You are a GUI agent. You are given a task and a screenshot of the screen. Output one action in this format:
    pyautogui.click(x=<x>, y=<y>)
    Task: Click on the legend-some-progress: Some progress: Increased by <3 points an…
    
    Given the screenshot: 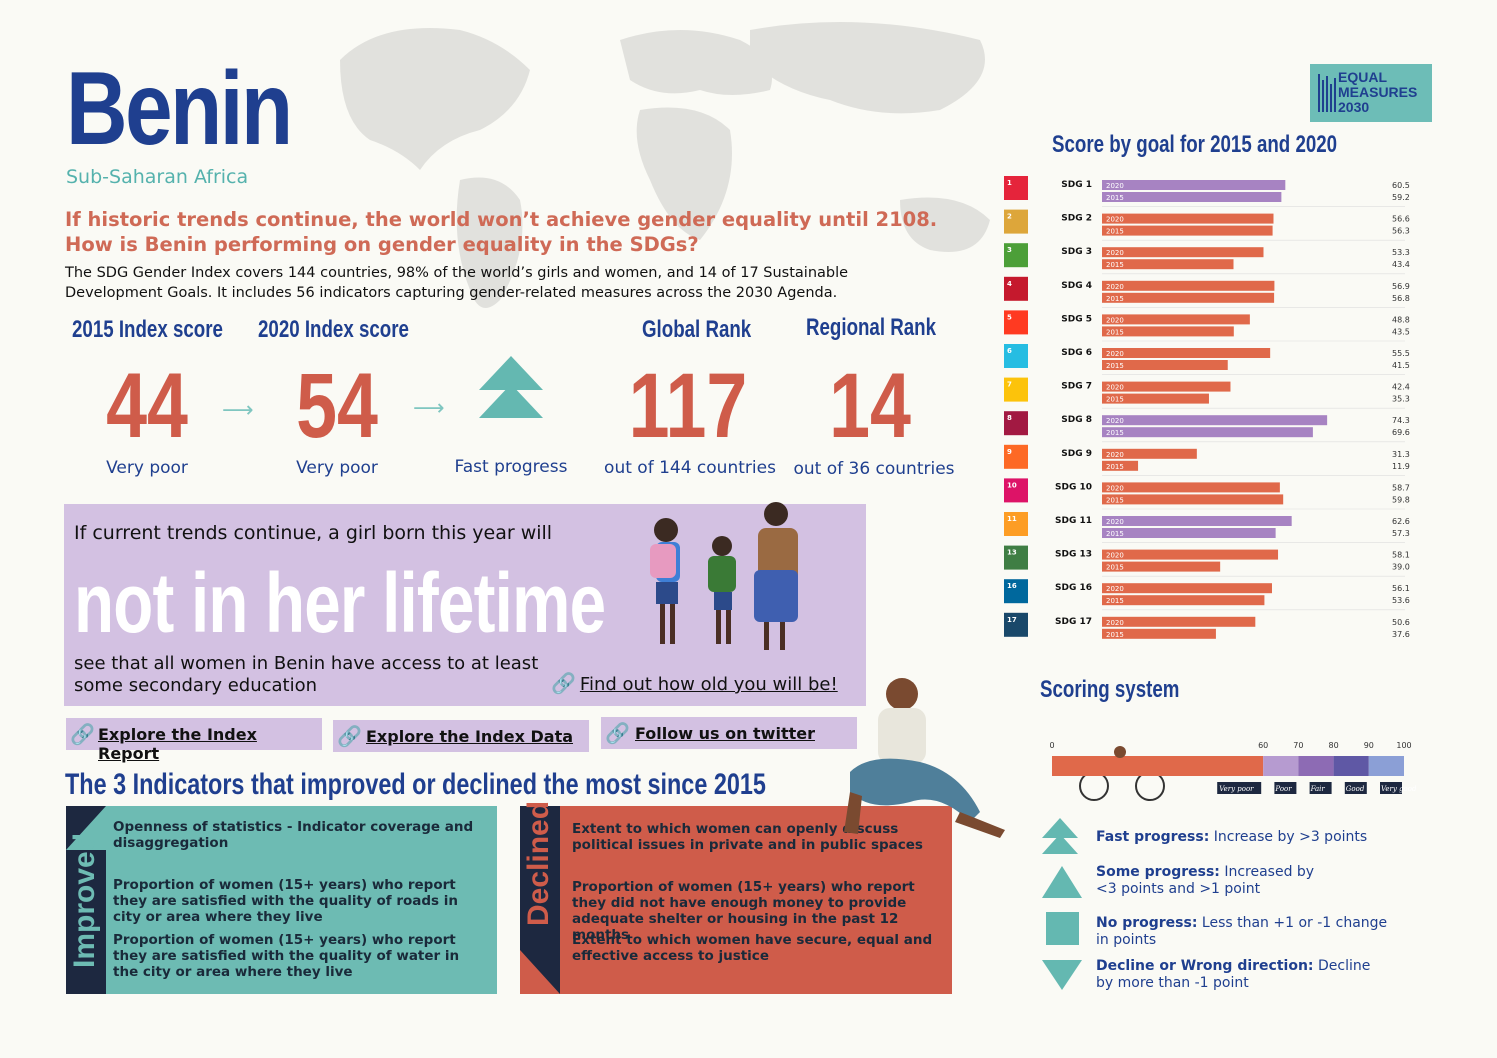 What is the action you would take?
    pyautogui.click(x=1216, y=881)
    